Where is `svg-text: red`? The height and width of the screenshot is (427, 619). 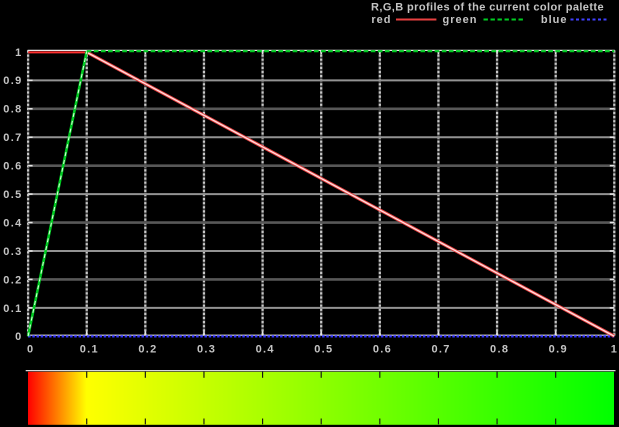
svg-text: red is located at coordinates (381, 20).